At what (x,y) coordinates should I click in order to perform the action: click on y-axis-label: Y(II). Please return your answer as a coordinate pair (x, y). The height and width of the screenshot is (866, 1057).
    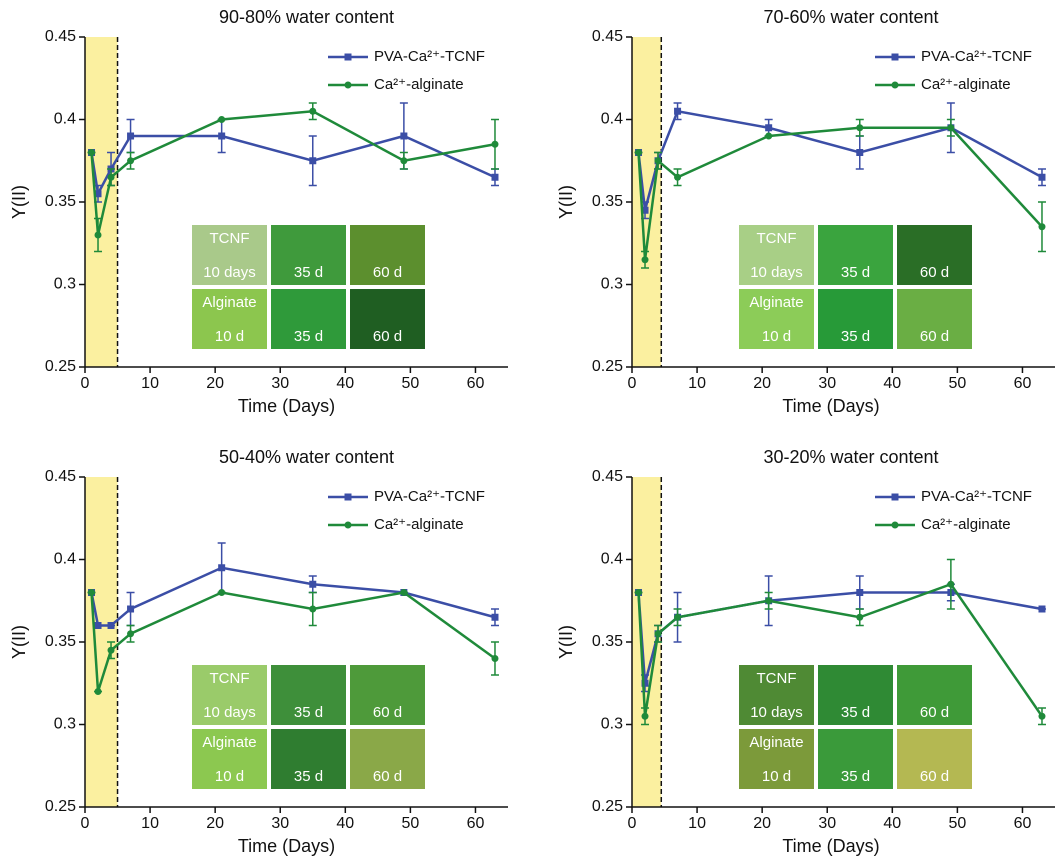
    Looking at the image, I should click on (19, 642).